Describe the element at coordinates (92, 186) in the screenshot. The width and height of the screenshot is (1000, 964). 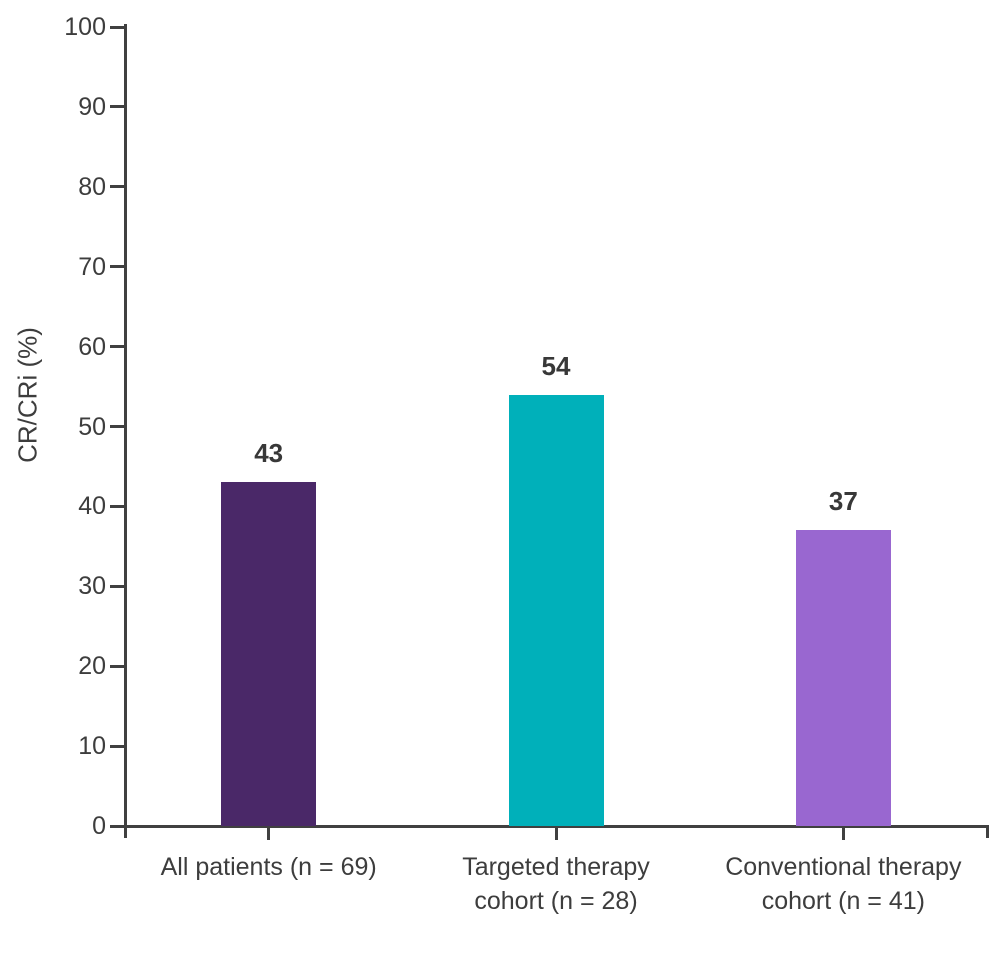
I see `y-tick-label: 80` at that location.